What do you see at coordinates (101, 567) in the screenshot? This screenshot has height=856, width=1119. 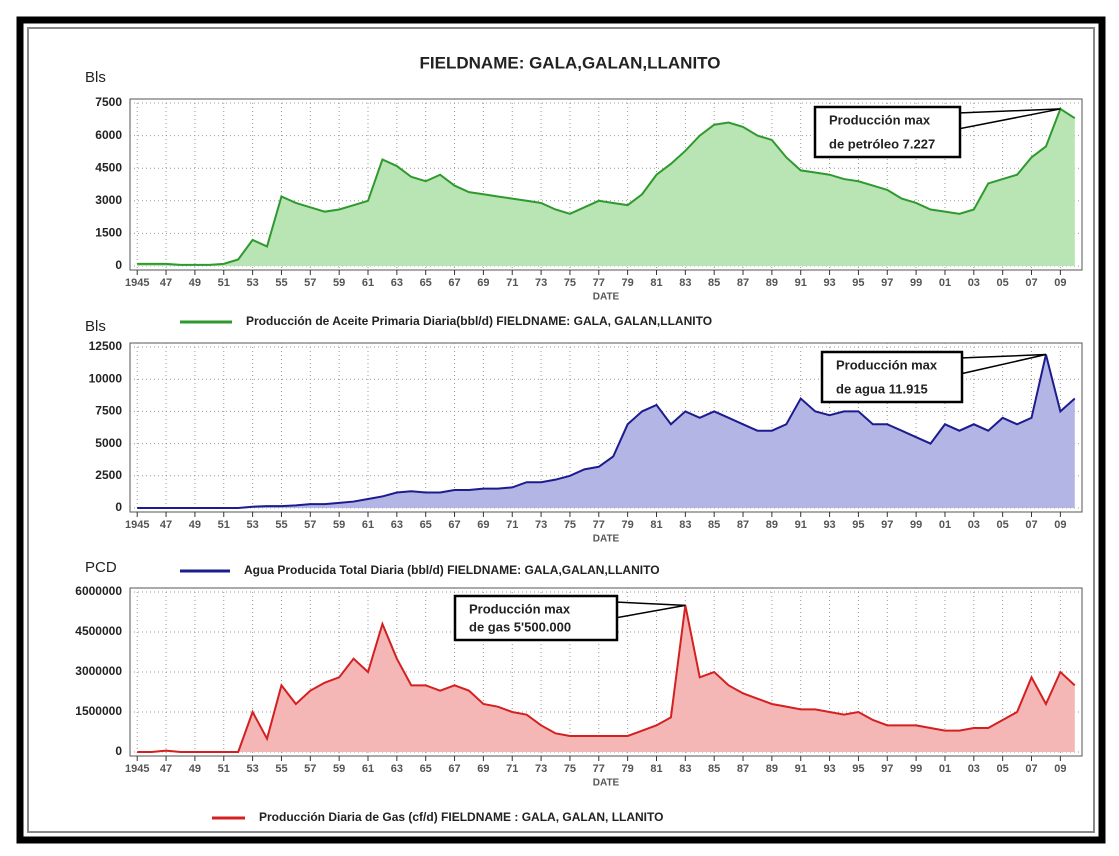 I see `y-axis-label: PCD` at bounding box center [101, 567].